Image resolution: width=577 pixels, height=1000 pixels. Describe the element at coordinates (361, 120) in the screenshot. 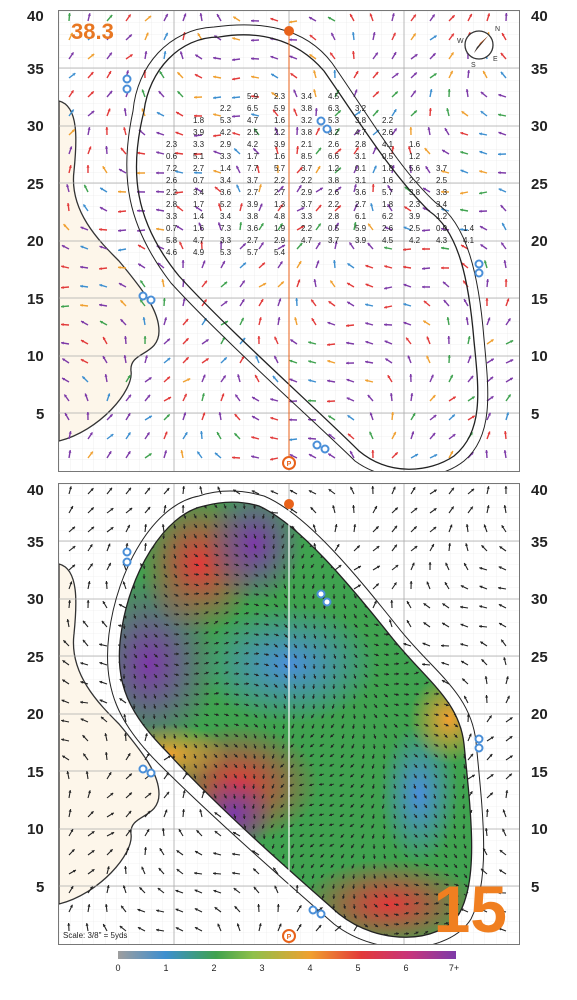

I see `slope-value-label: 3.8` at that location.